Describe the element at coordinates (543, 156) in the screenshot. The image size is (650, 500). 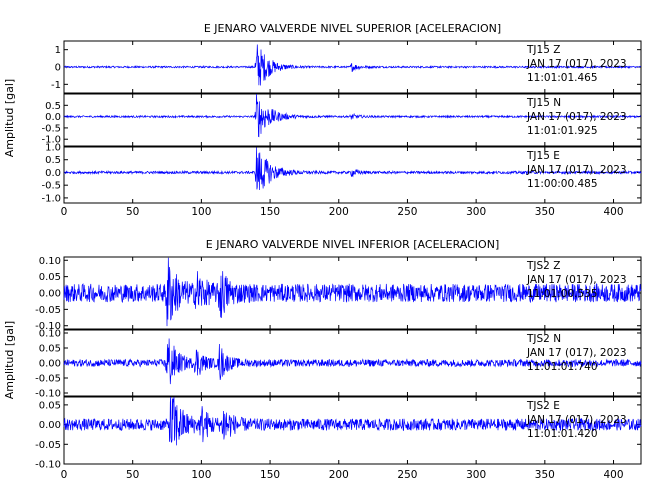
I see `station-label: TJ15 E` at that location.